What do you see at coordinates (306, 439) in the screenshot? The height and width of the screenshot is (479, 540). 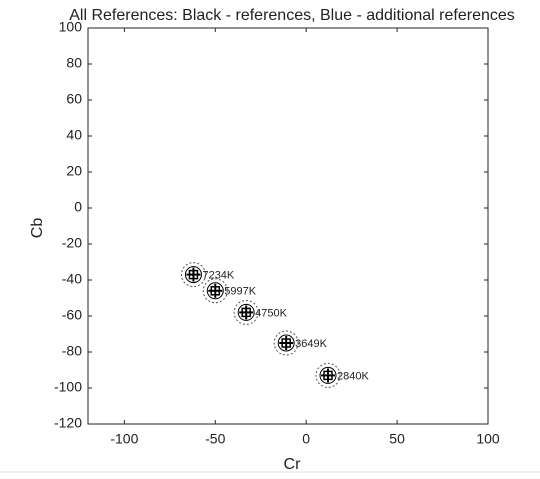 I see `x-tick-label: 0` at bounding box center [306, 439].